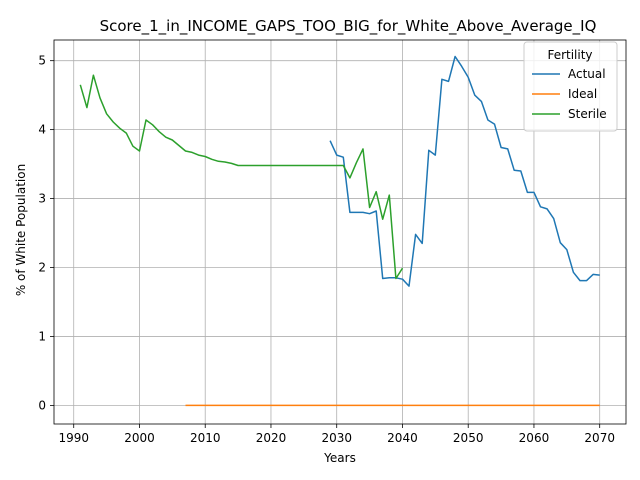 This screenshot has width=640, height=480. Describe the element at coordinates (21, 230) in the screenshot. I see `y-axis-label: % of White Population` at that location.